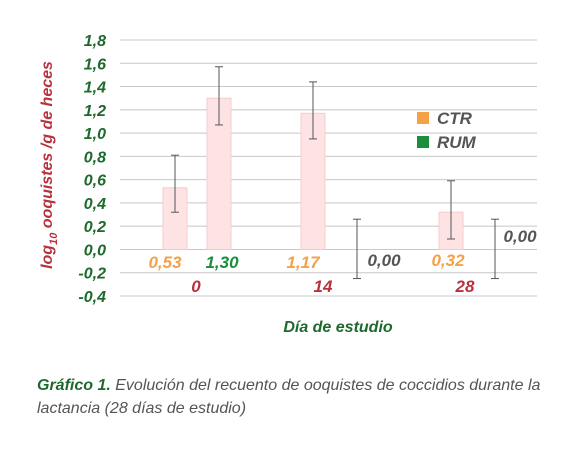 This screenshot has height=454, width=578. Describe the element at coordinates (95, 88) in the screenshot. I see `y-tick-label: 1,4` at that location.